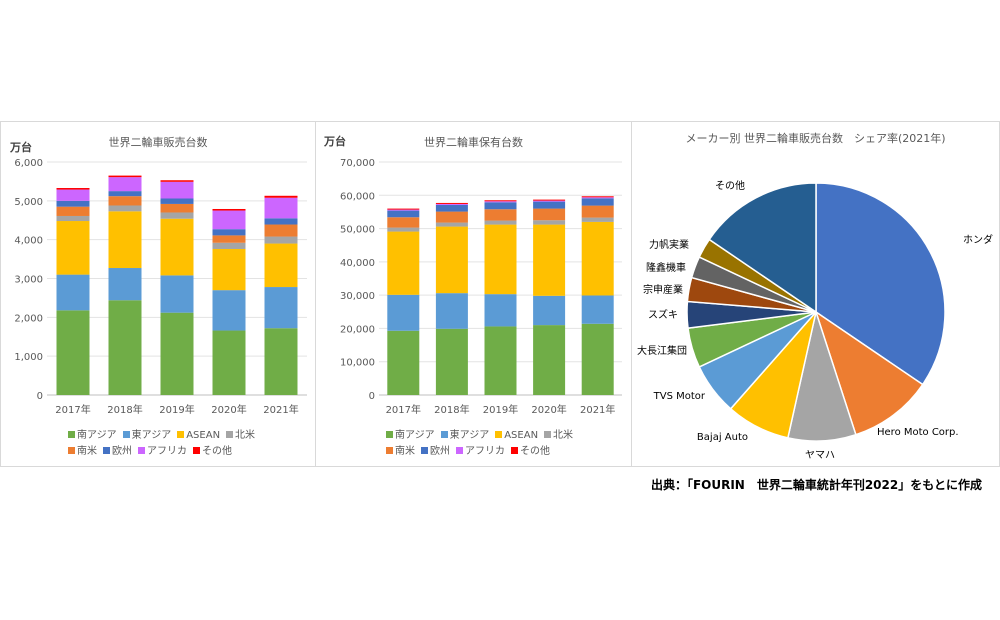  What do you see at coordinates (500, 409) in the screenshot?
I see `x-tick-label: 2019年` at bounding box center [500, 409].